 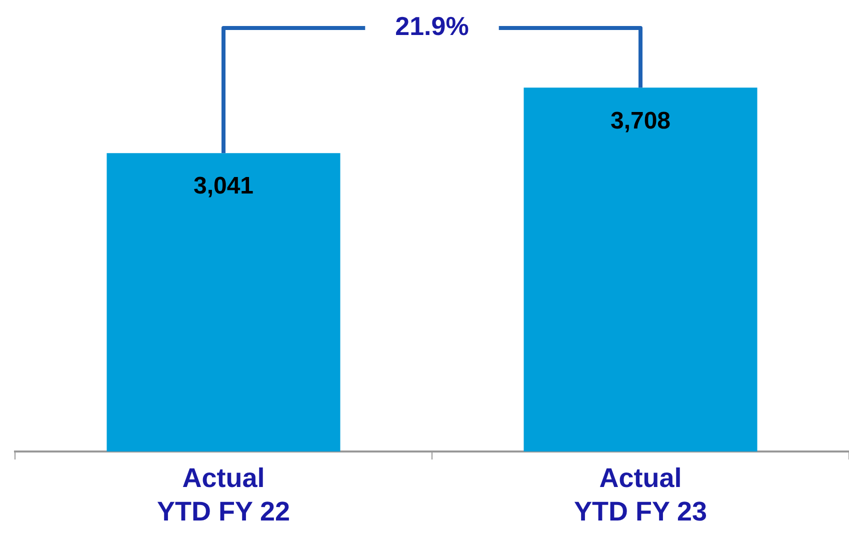 I want to click on text: 21.9%, so click(x=432, y=26).